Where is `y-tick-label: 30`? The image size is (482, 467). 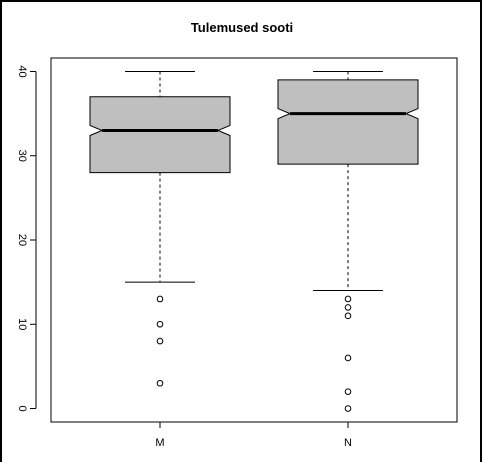 y-tick-label: 30 is located at coordinates (22, 156).